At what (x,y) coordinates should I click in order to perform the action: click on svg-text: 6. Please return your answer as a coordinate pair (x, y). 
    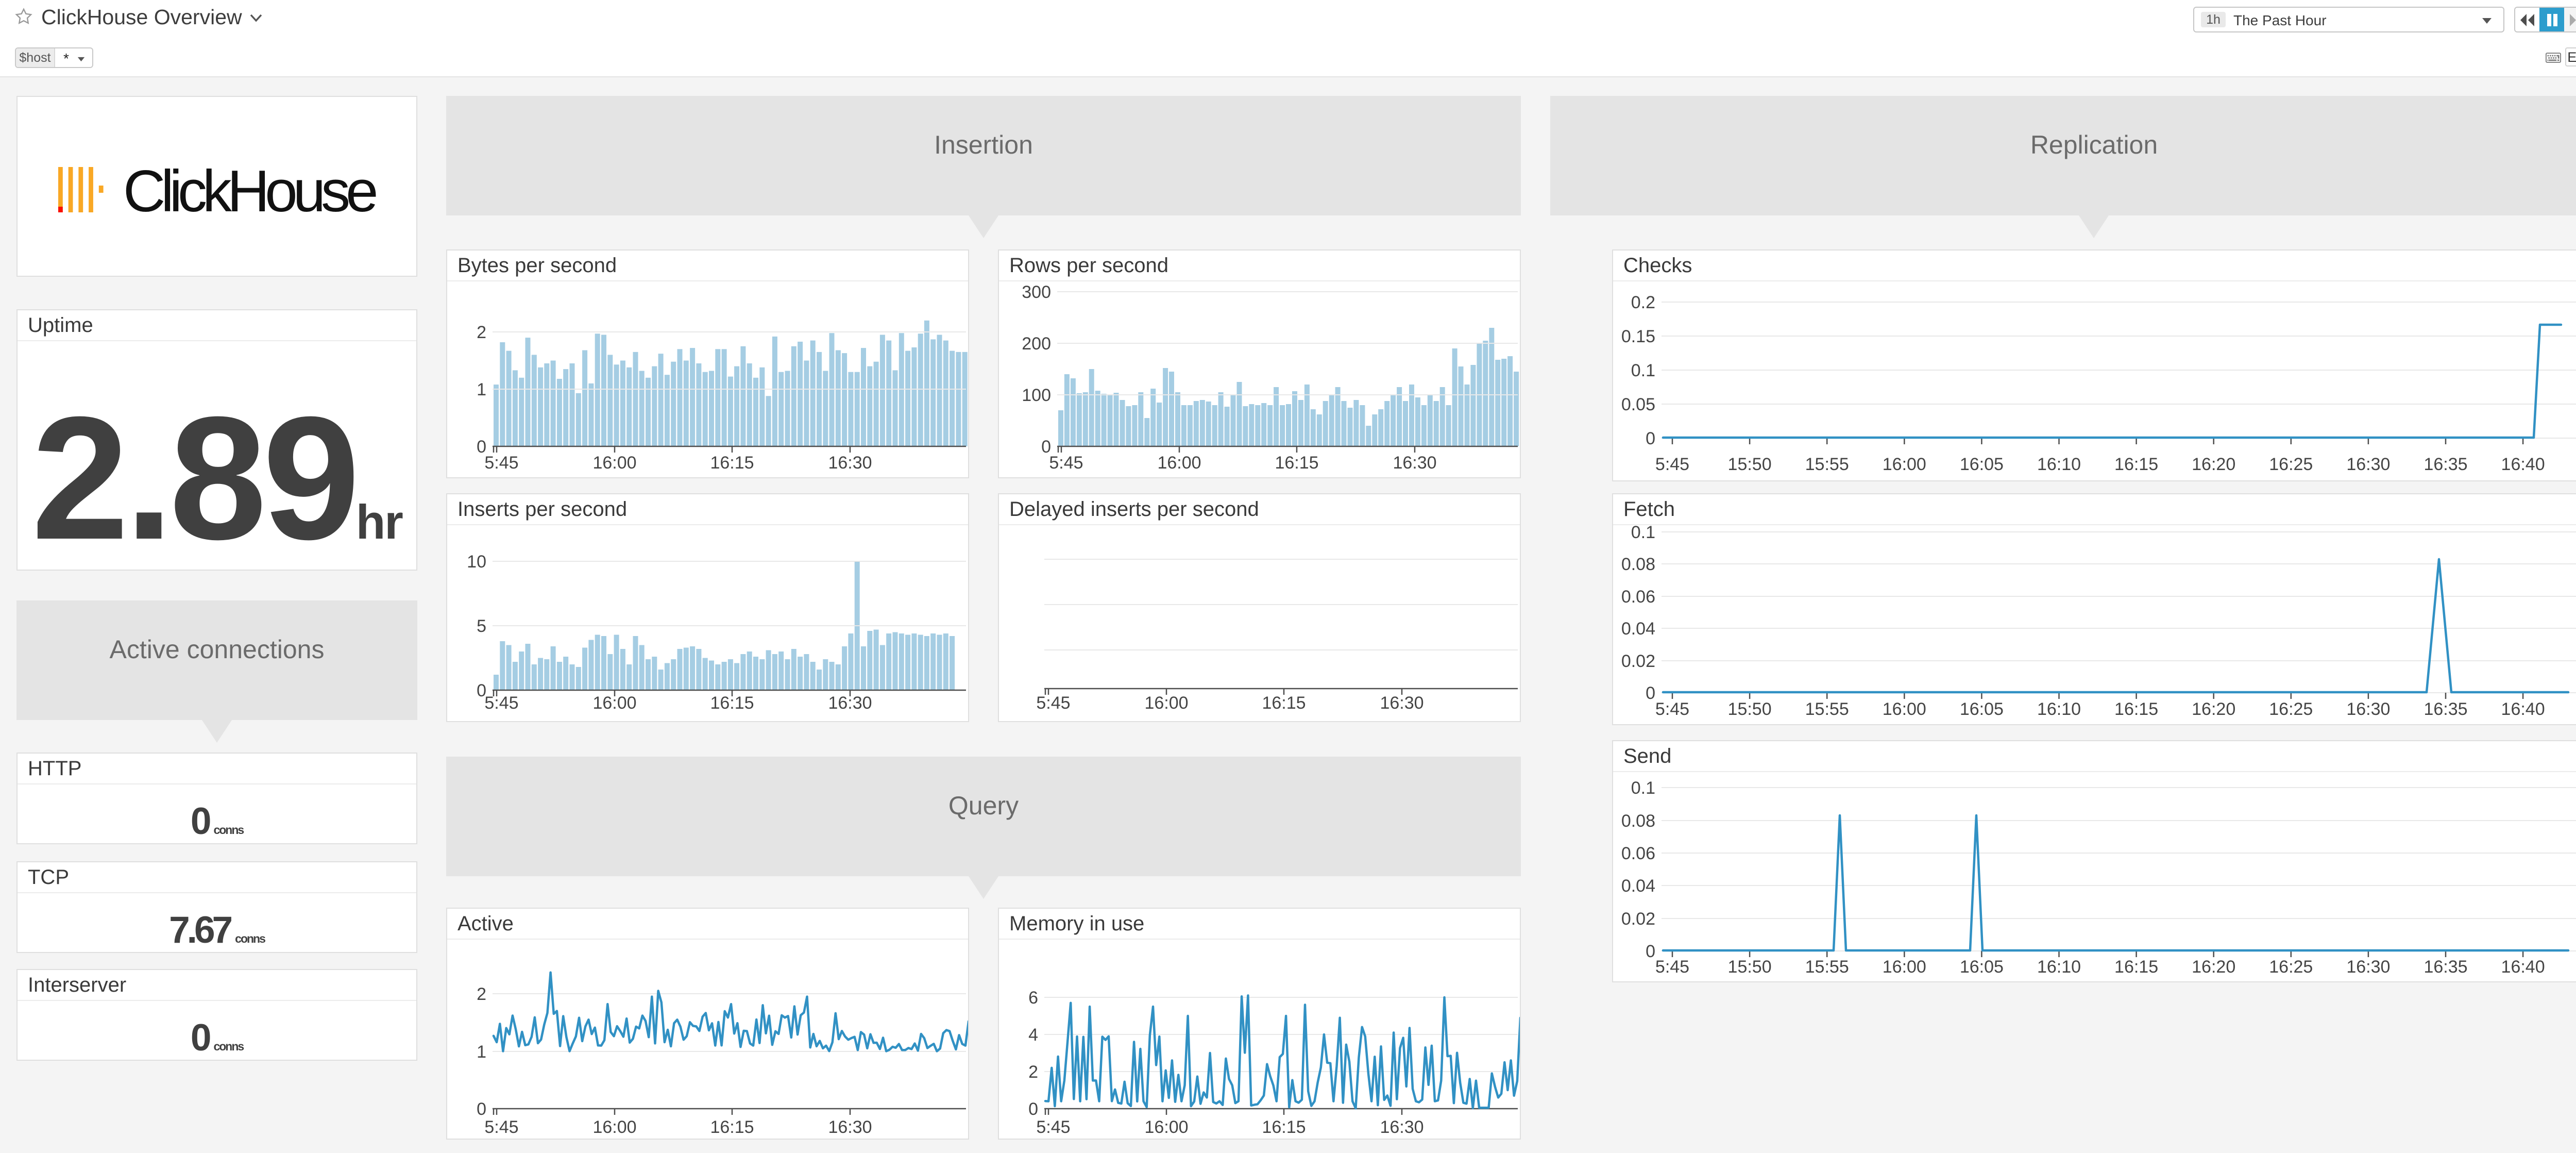
    Looking at the image, I should click on (1033, 998).